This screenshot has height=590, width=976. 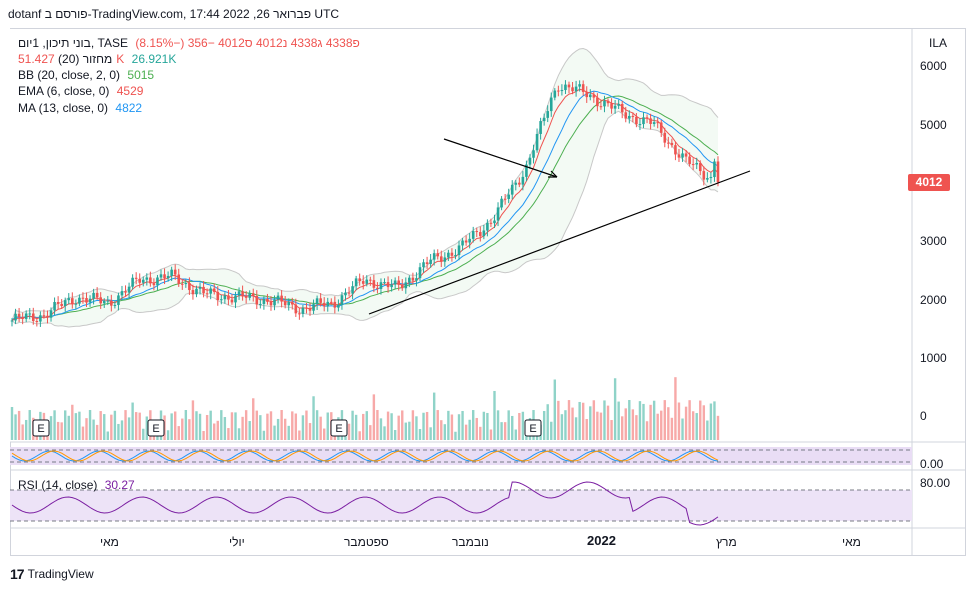 I want to click on volume-label: מחזור (20), so click(x=85, y=59).